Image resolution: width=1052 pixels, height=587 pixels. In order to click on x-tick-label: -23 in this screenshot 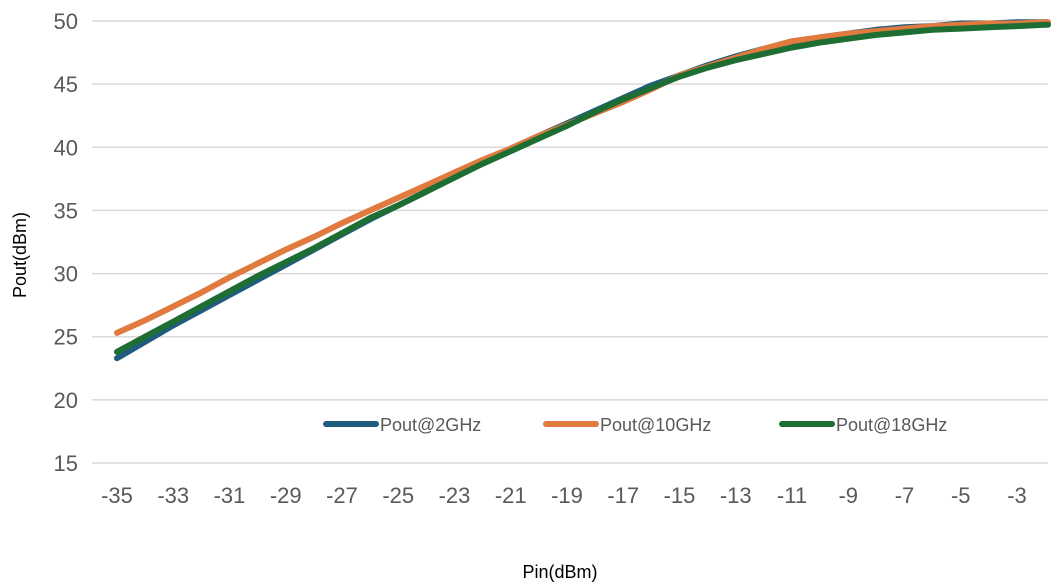, I will do `click(455, 495)`.